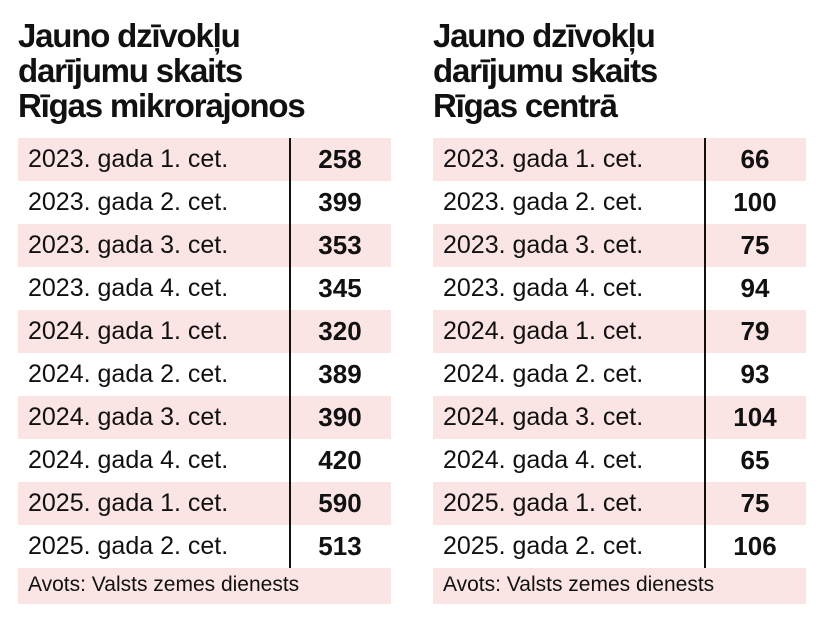 The image size is (820, 619). I want to click on row-value: 390, so click(340, 417).